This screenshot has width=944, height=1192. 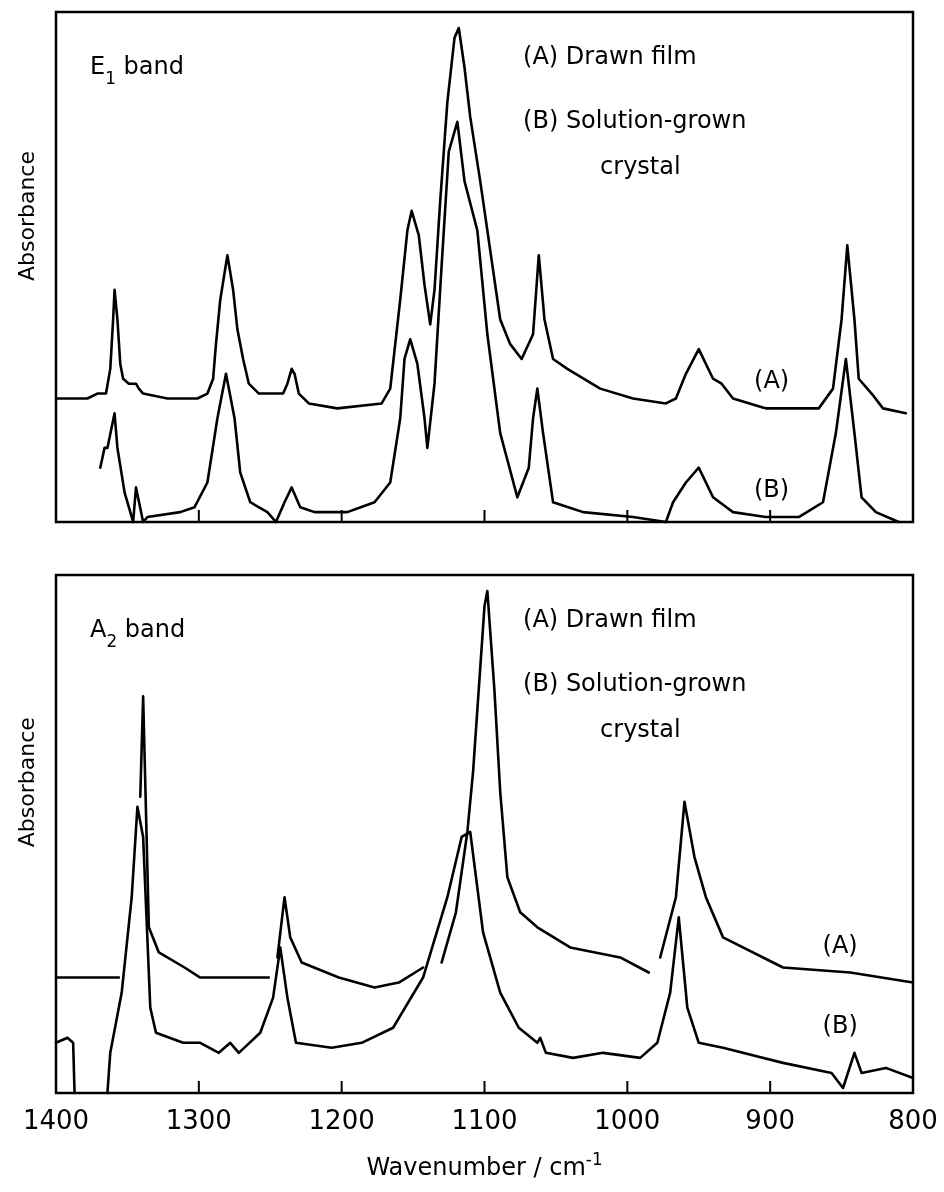 What do you see at coordinates (138, 633) in the screenshot?
I see `annotation: A$_{2}$ band` at bounding box center [138, 633].